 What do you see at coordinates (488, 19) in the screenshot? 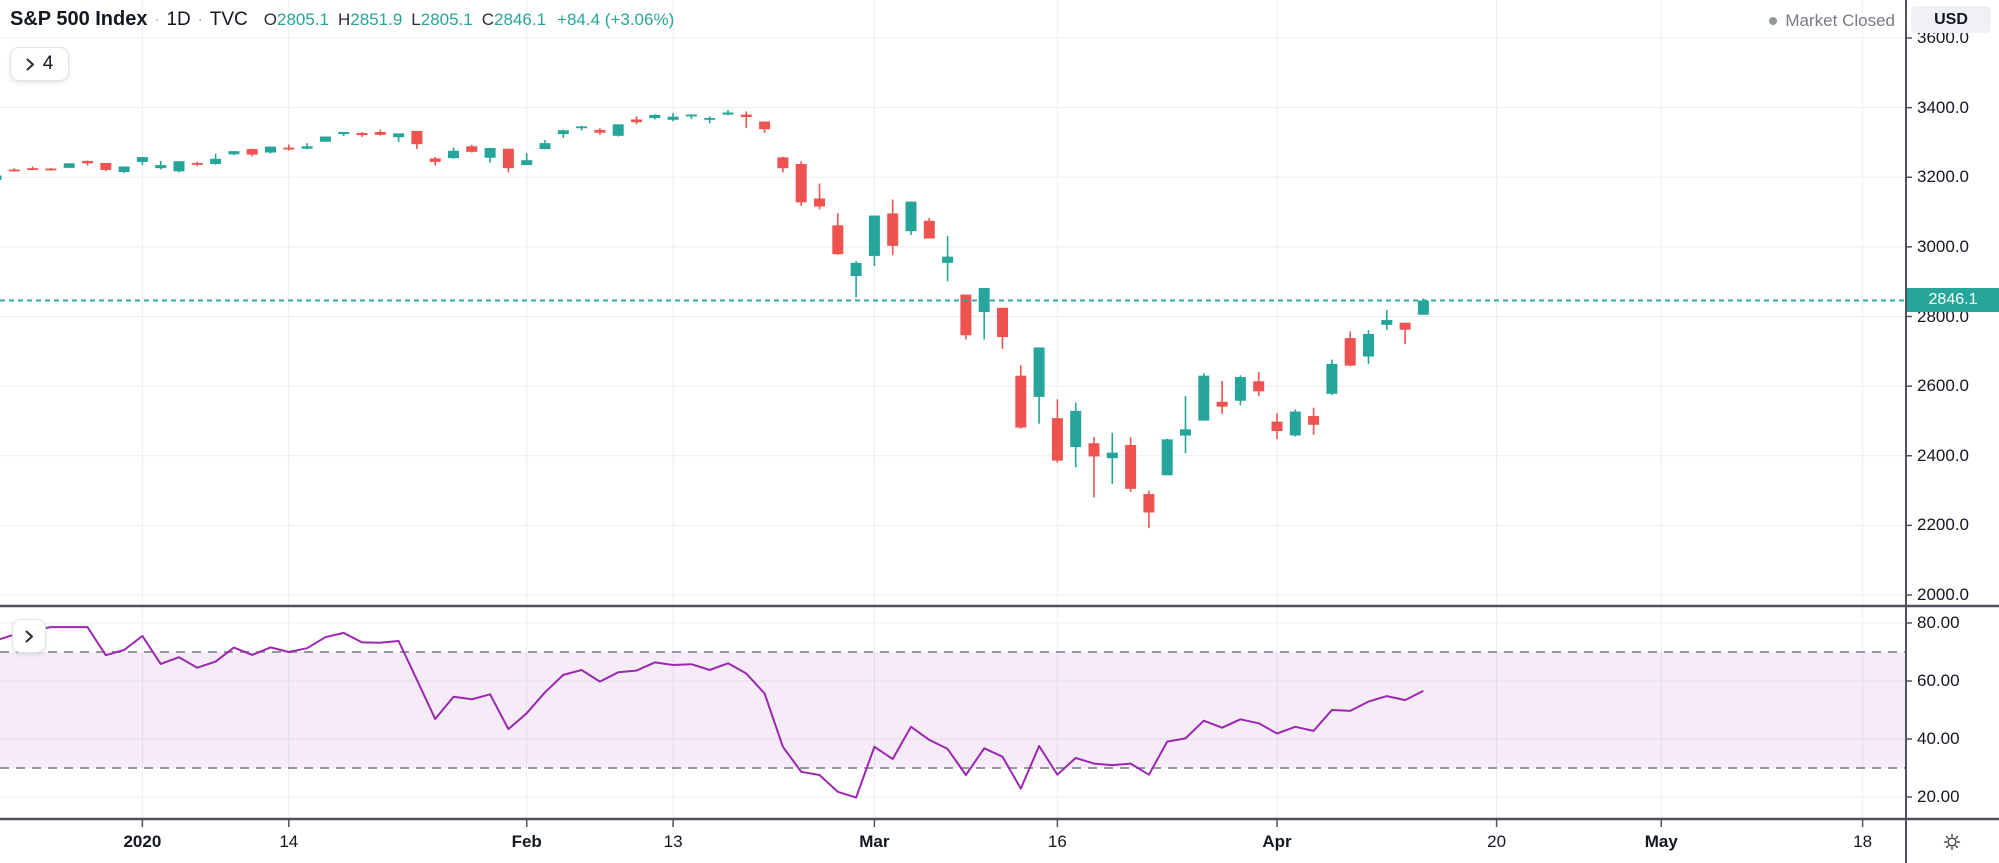
I see `close-label: C` at bounding box center [488, 19].